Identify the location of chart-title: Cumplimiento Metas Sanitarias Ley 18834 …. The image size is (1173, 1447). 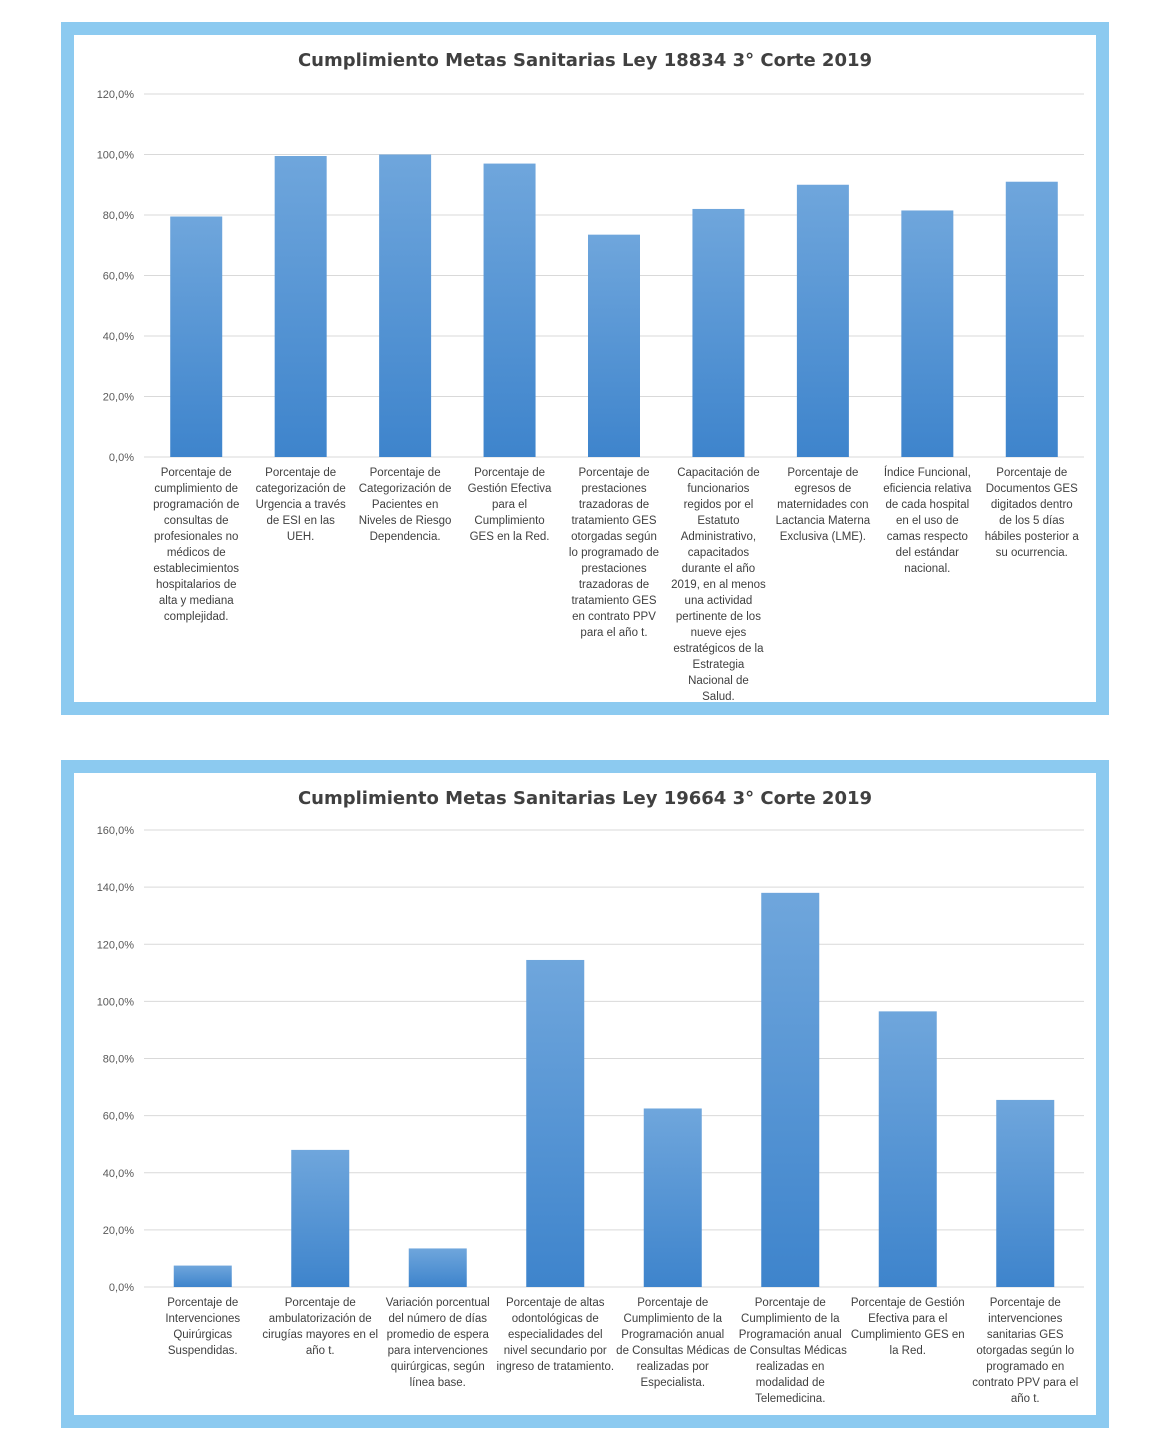
(585, 60).